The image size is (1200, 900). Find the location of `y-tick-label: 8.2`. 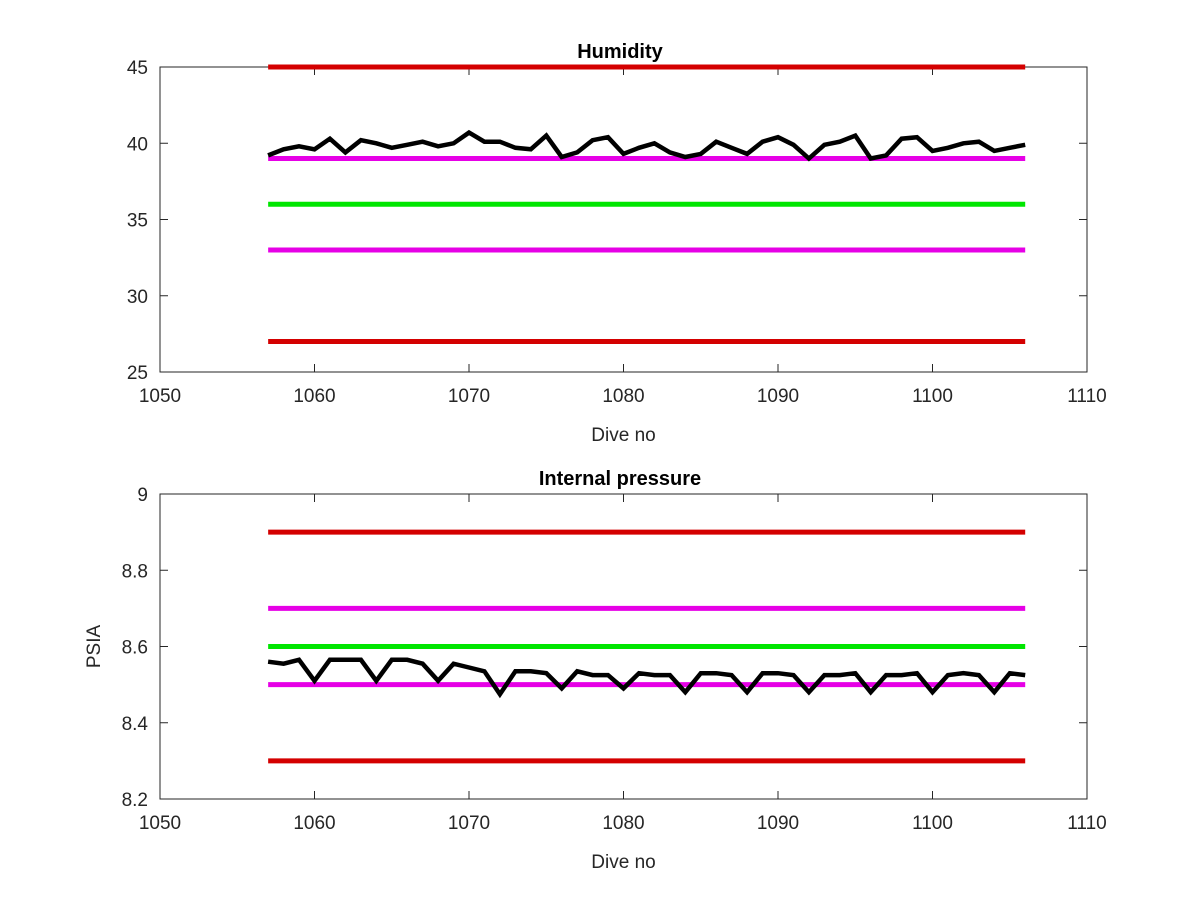

y-tick-label: 8.2 is located at coordinates (135, 800).